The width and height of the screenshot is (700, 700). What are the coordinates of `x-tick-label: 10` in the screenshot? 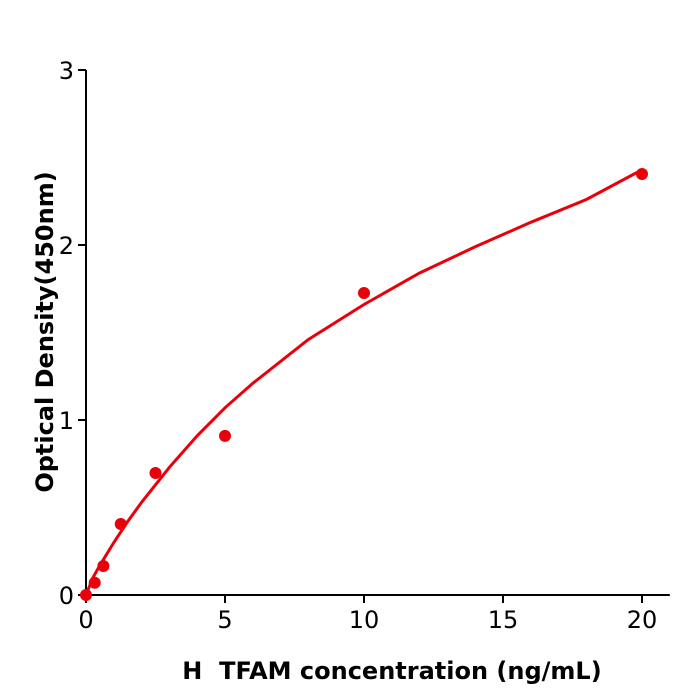 It's located at (364, 620).